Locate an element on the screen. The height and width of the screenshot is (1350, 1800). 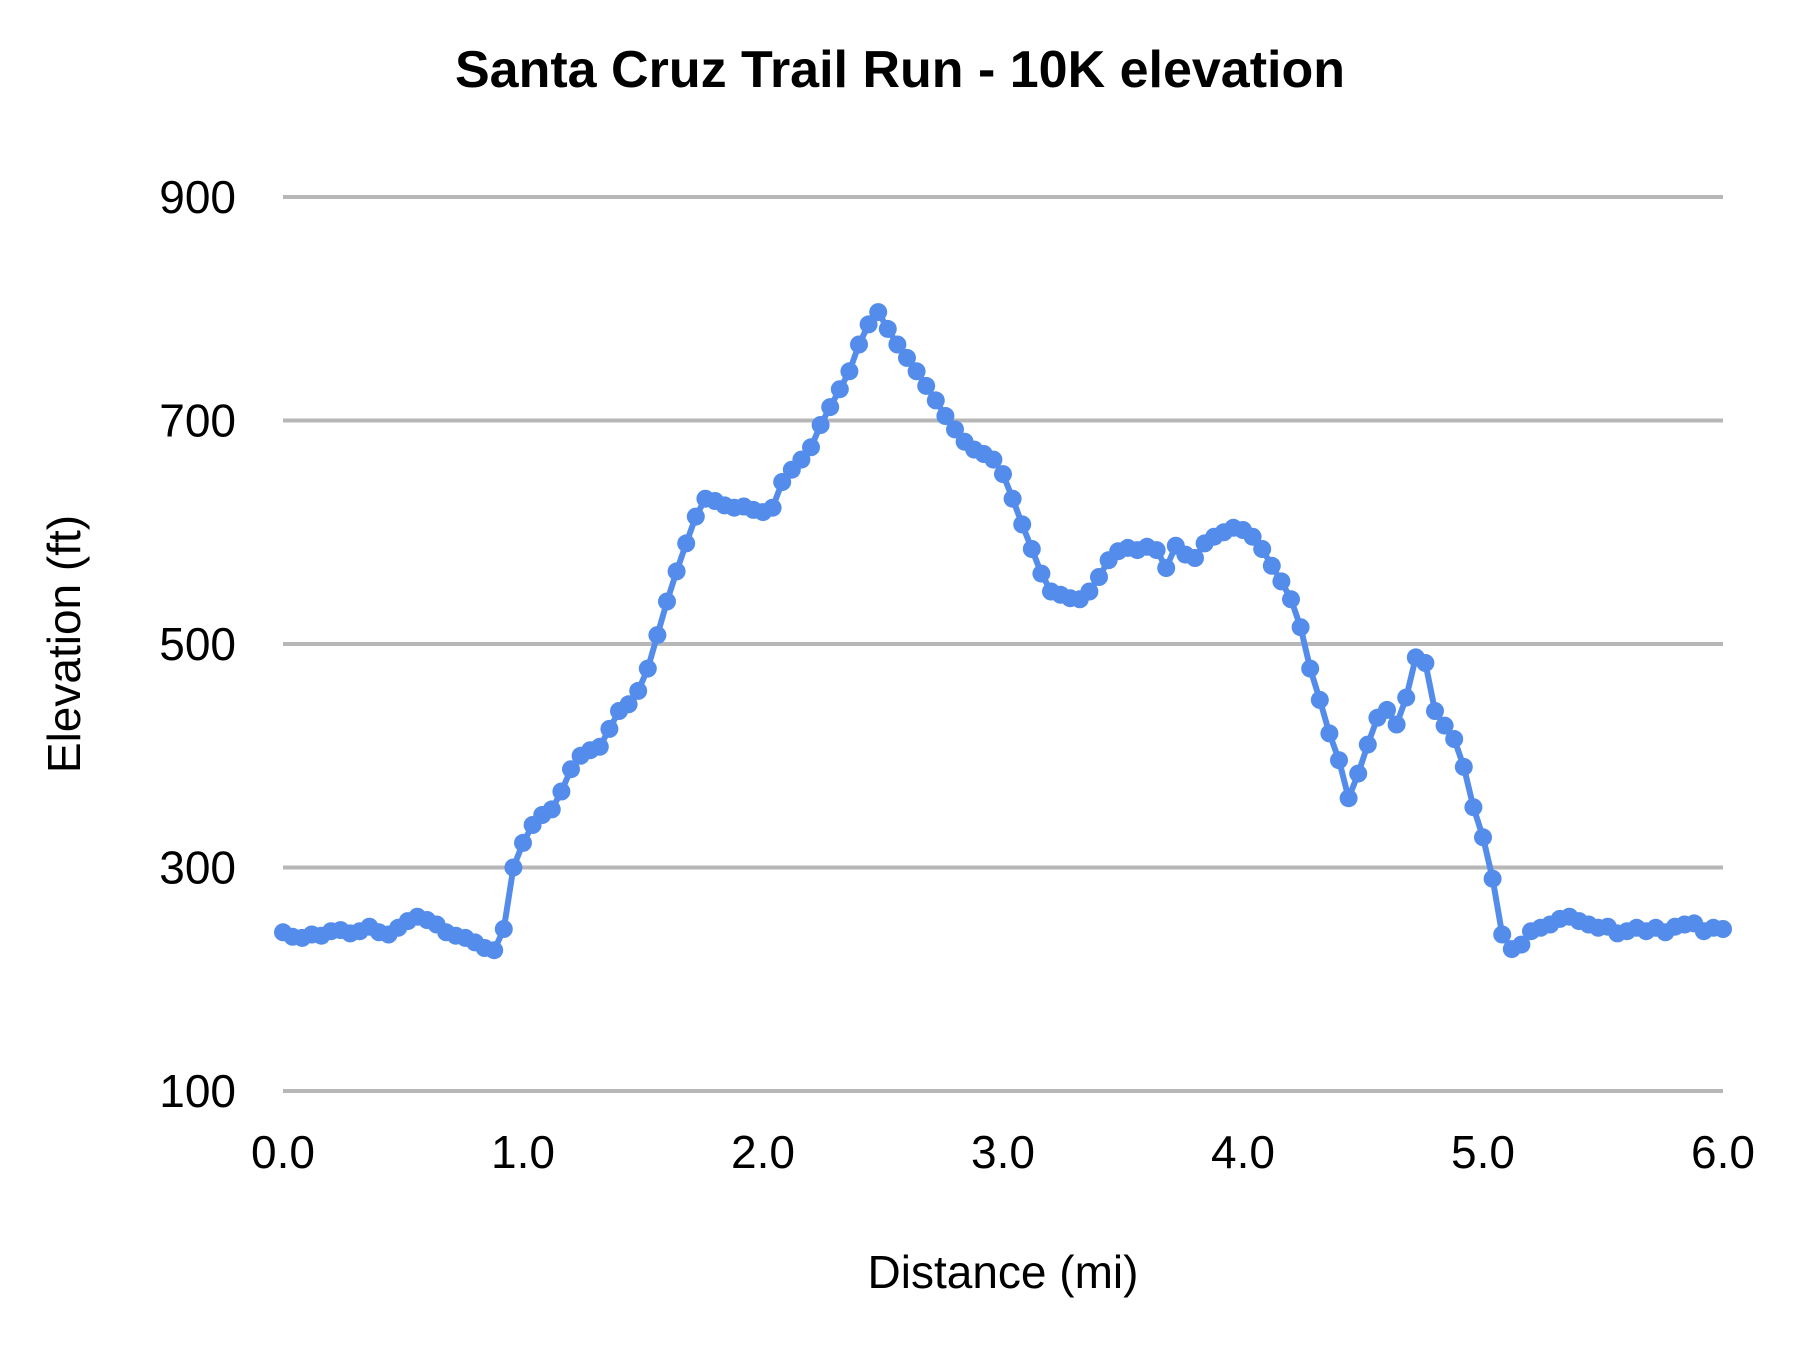
y-axis-title: Elevation (ft) is located at coordinates (64, 644).